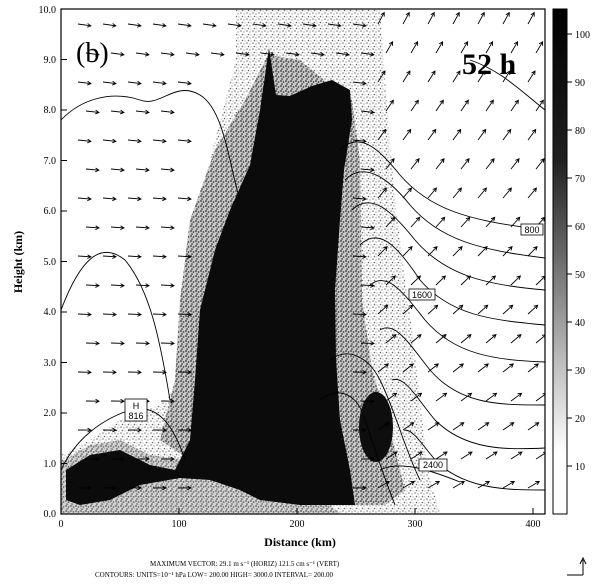  I want to click on y-tick-label: 3.0, so click(50, 363).